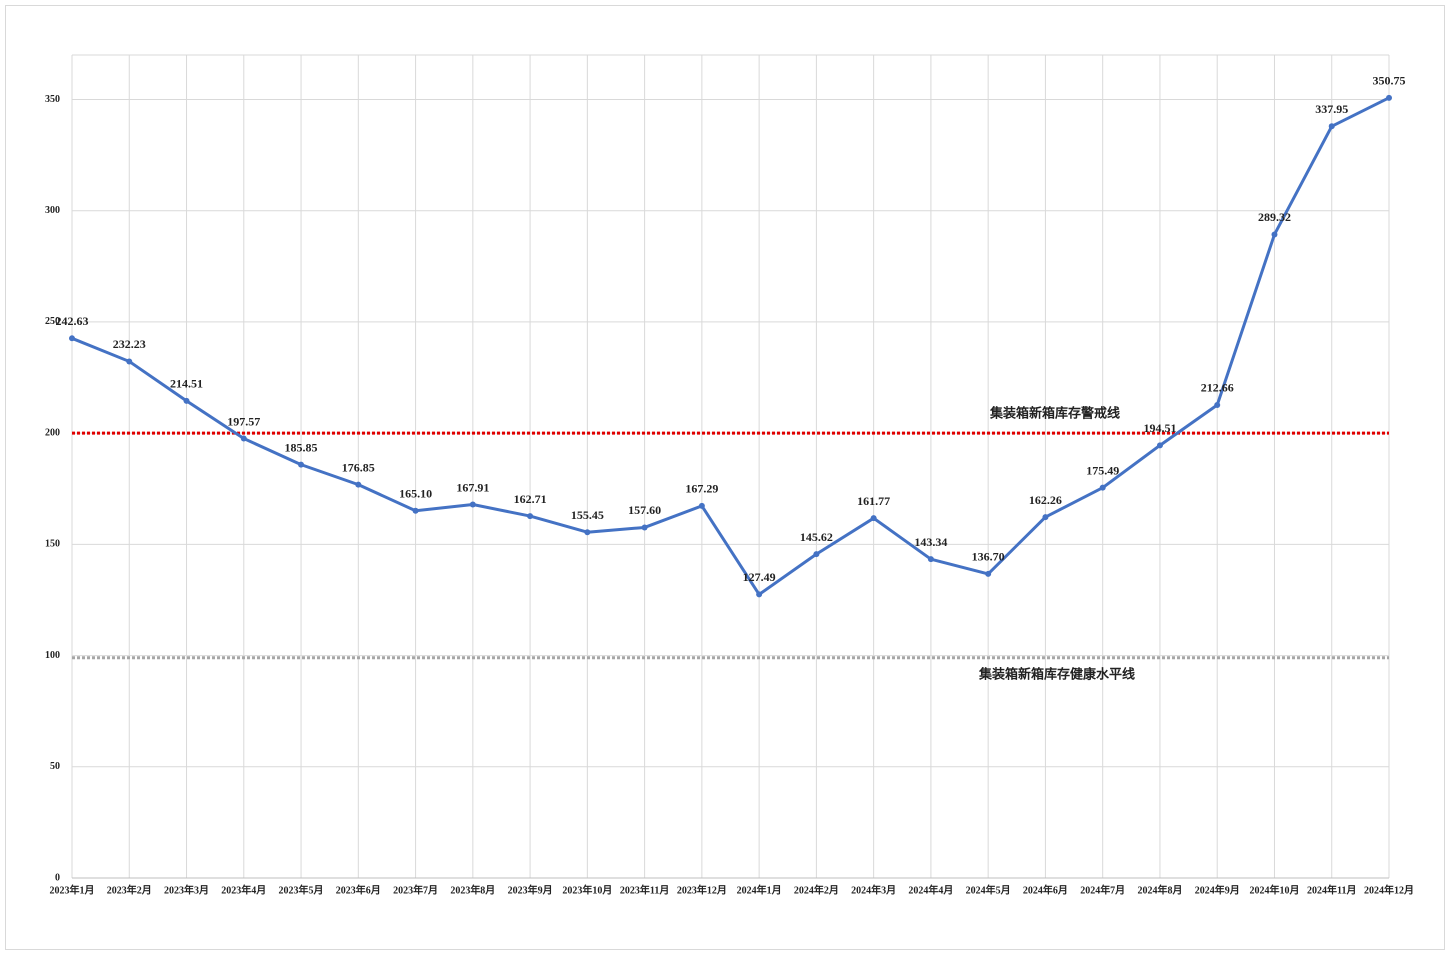 This screenshot has height=955, width=1450. What do you see at coordinates (186, 384) in the screenshot?
I see `data-label: 214.51` at bounding box center [186, 384].